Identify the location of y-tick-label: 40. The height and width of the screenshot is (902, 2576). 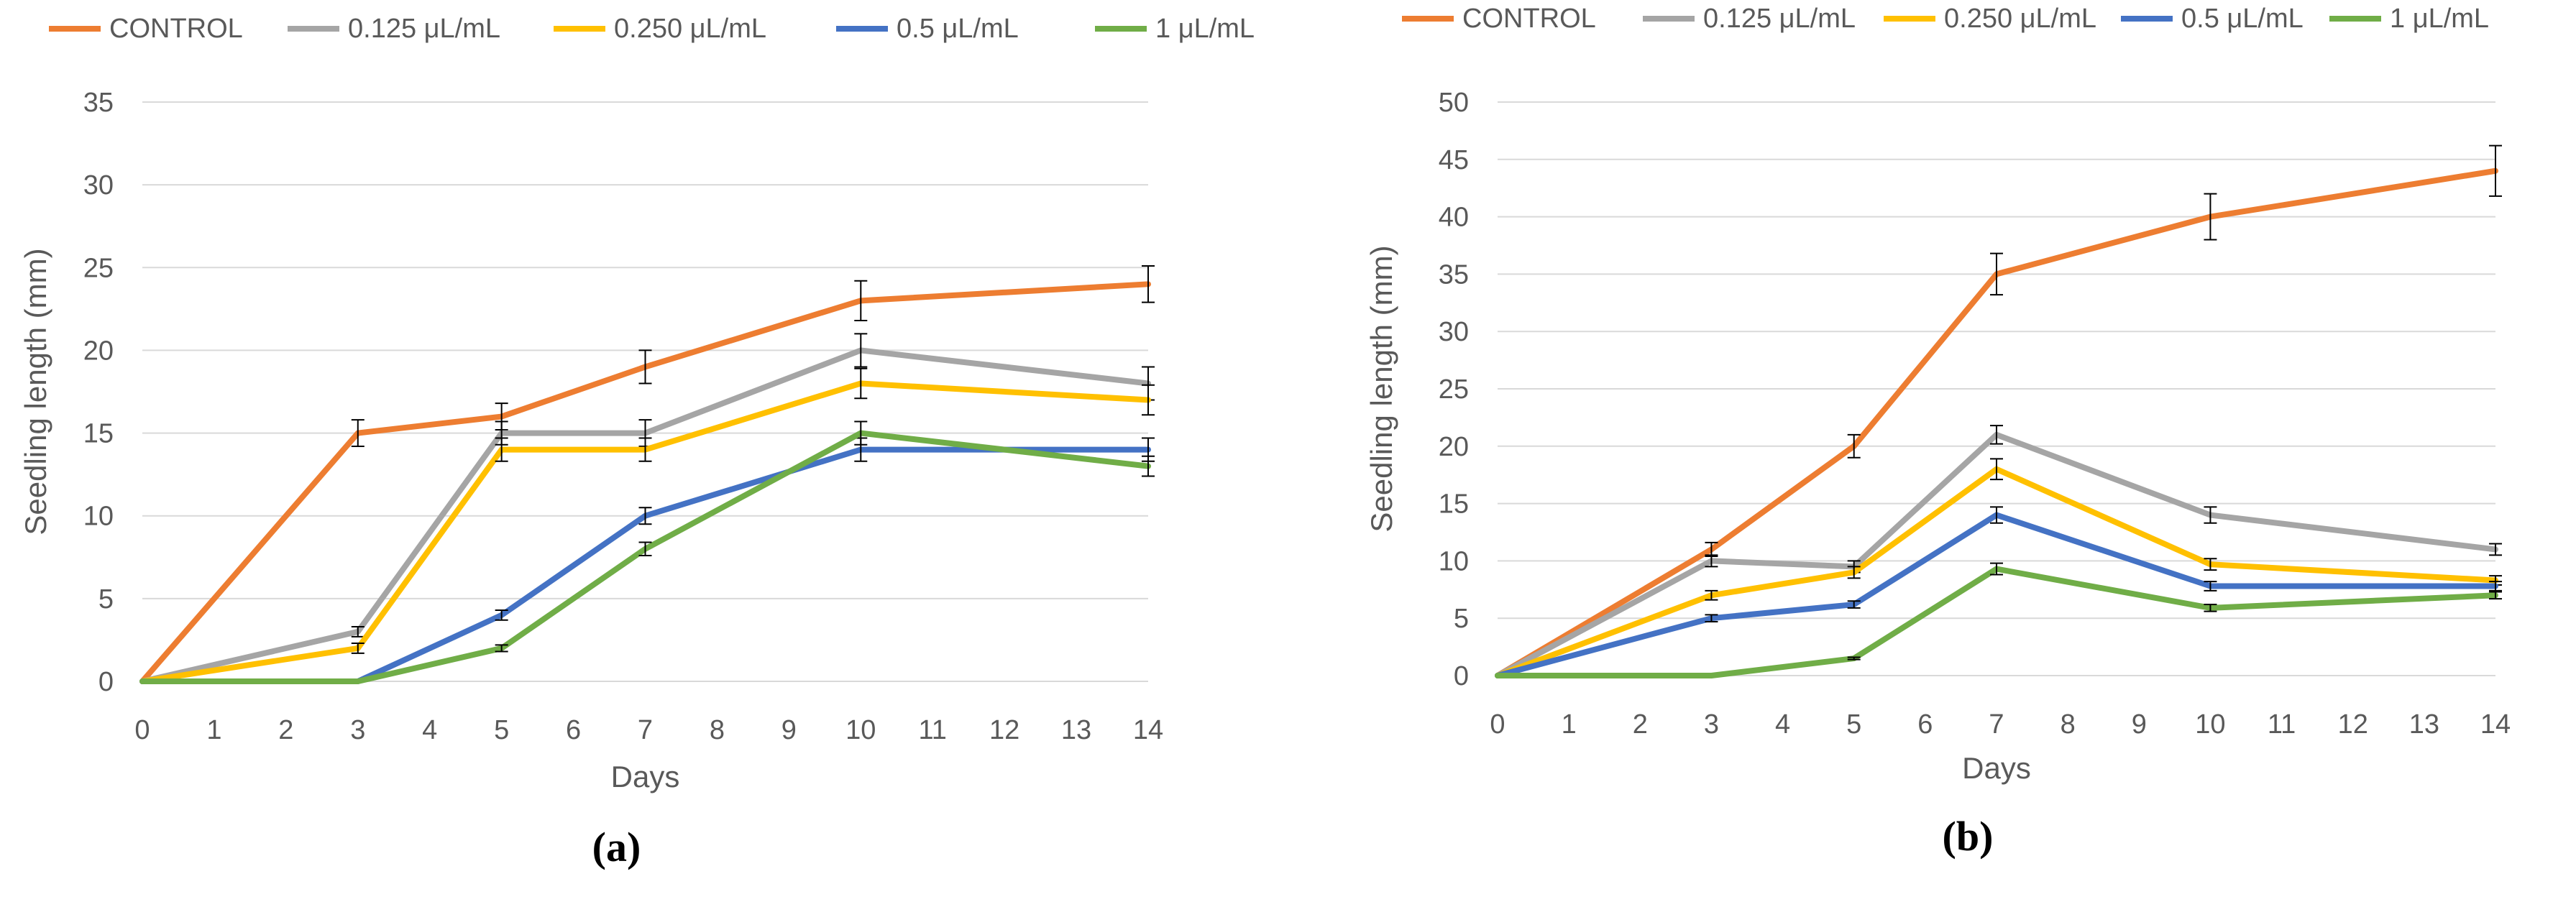
(1454, 218).